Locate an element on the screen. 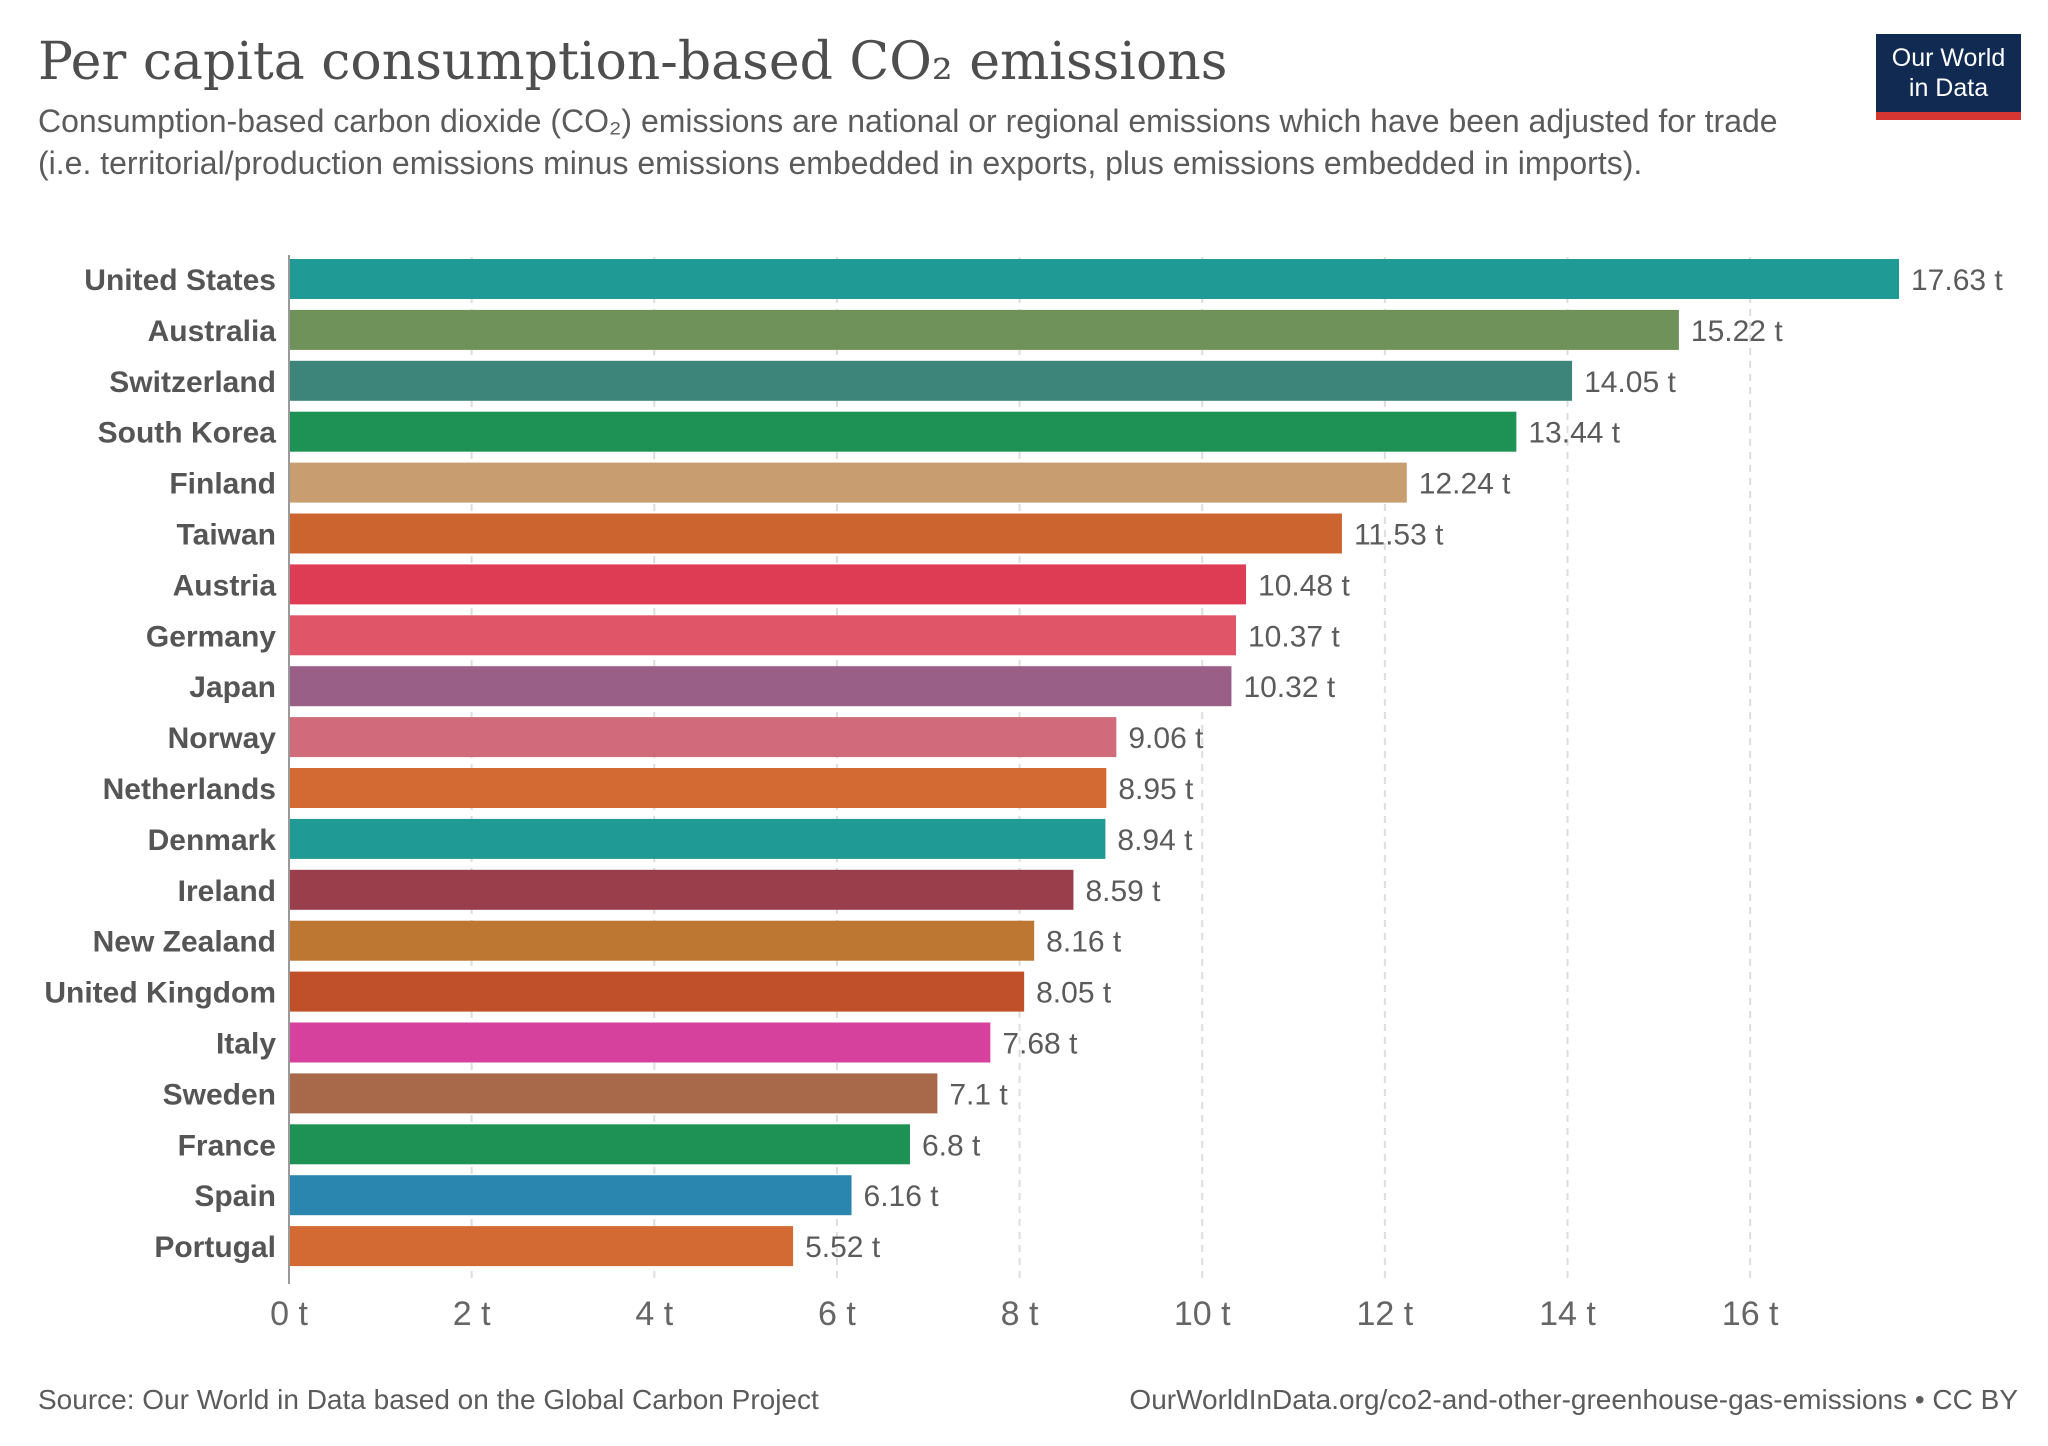 The height and width of the screenshot is (1446, 2048). value-label: 8.05 t is located at coordinates (1074, 993).